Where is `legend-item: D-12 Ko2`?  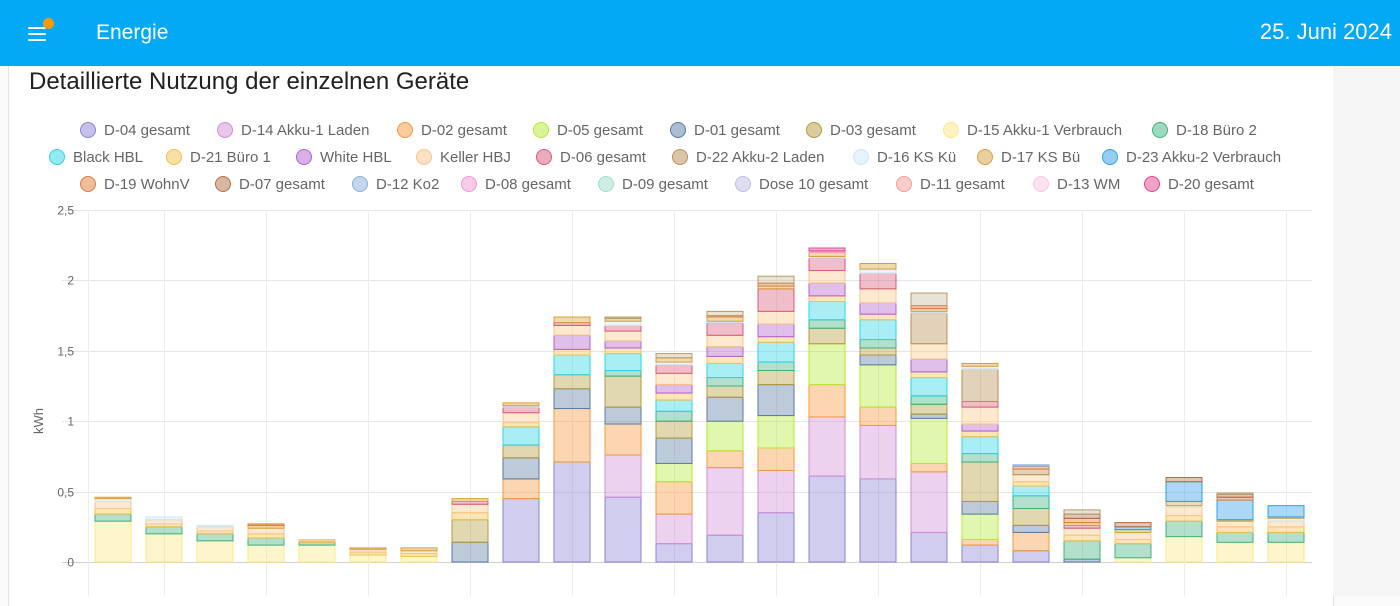 legend-item: D-12 Ko2 is located at coordinates (395, 184).